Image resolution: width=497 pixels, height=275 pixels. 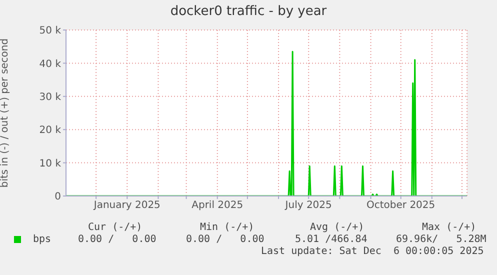 What do you see at coordinates (372, 251) in the screenshot?
I see `text: Last update: Sat Dec 6 00:00:05 2025` at bounding box center [372, 251].